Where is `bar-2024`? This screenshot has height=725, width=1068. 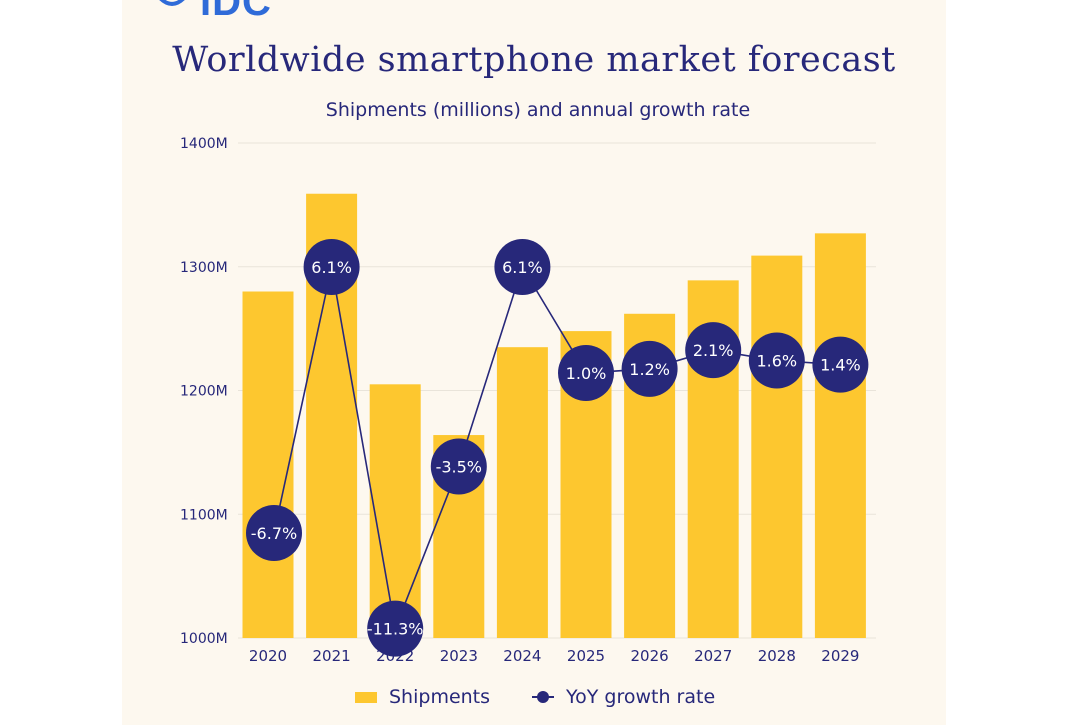 bar-2024 is located at coordinates (522, 492).